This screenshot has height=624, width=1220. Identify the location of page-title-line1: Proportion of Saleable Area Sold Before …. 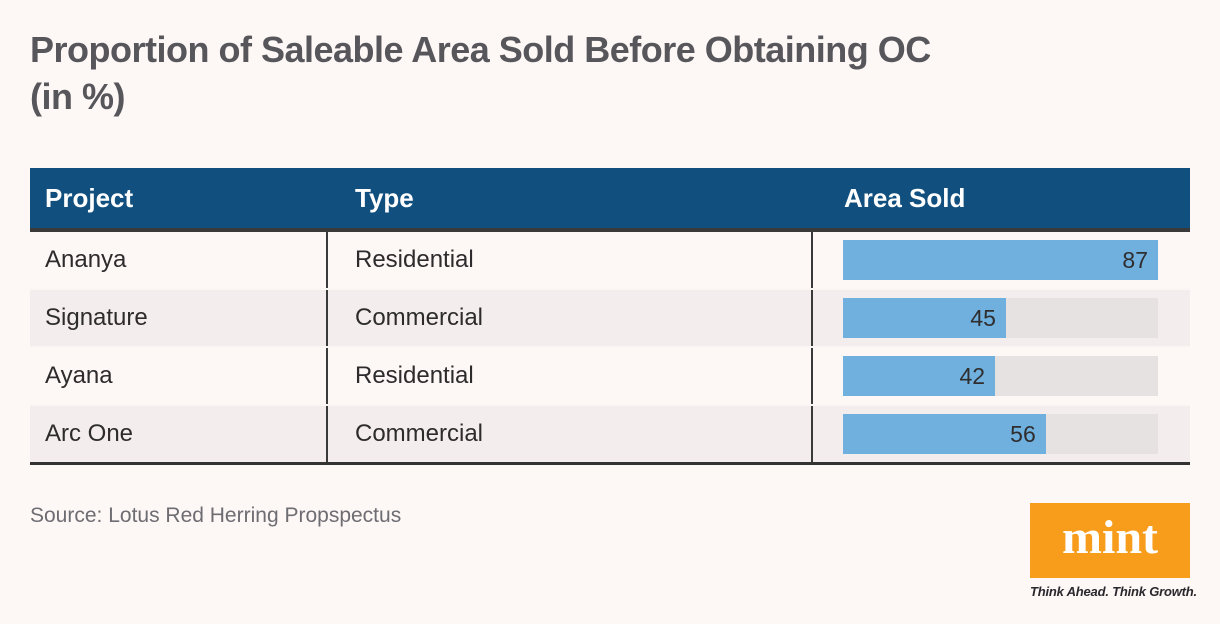
(480, 49).